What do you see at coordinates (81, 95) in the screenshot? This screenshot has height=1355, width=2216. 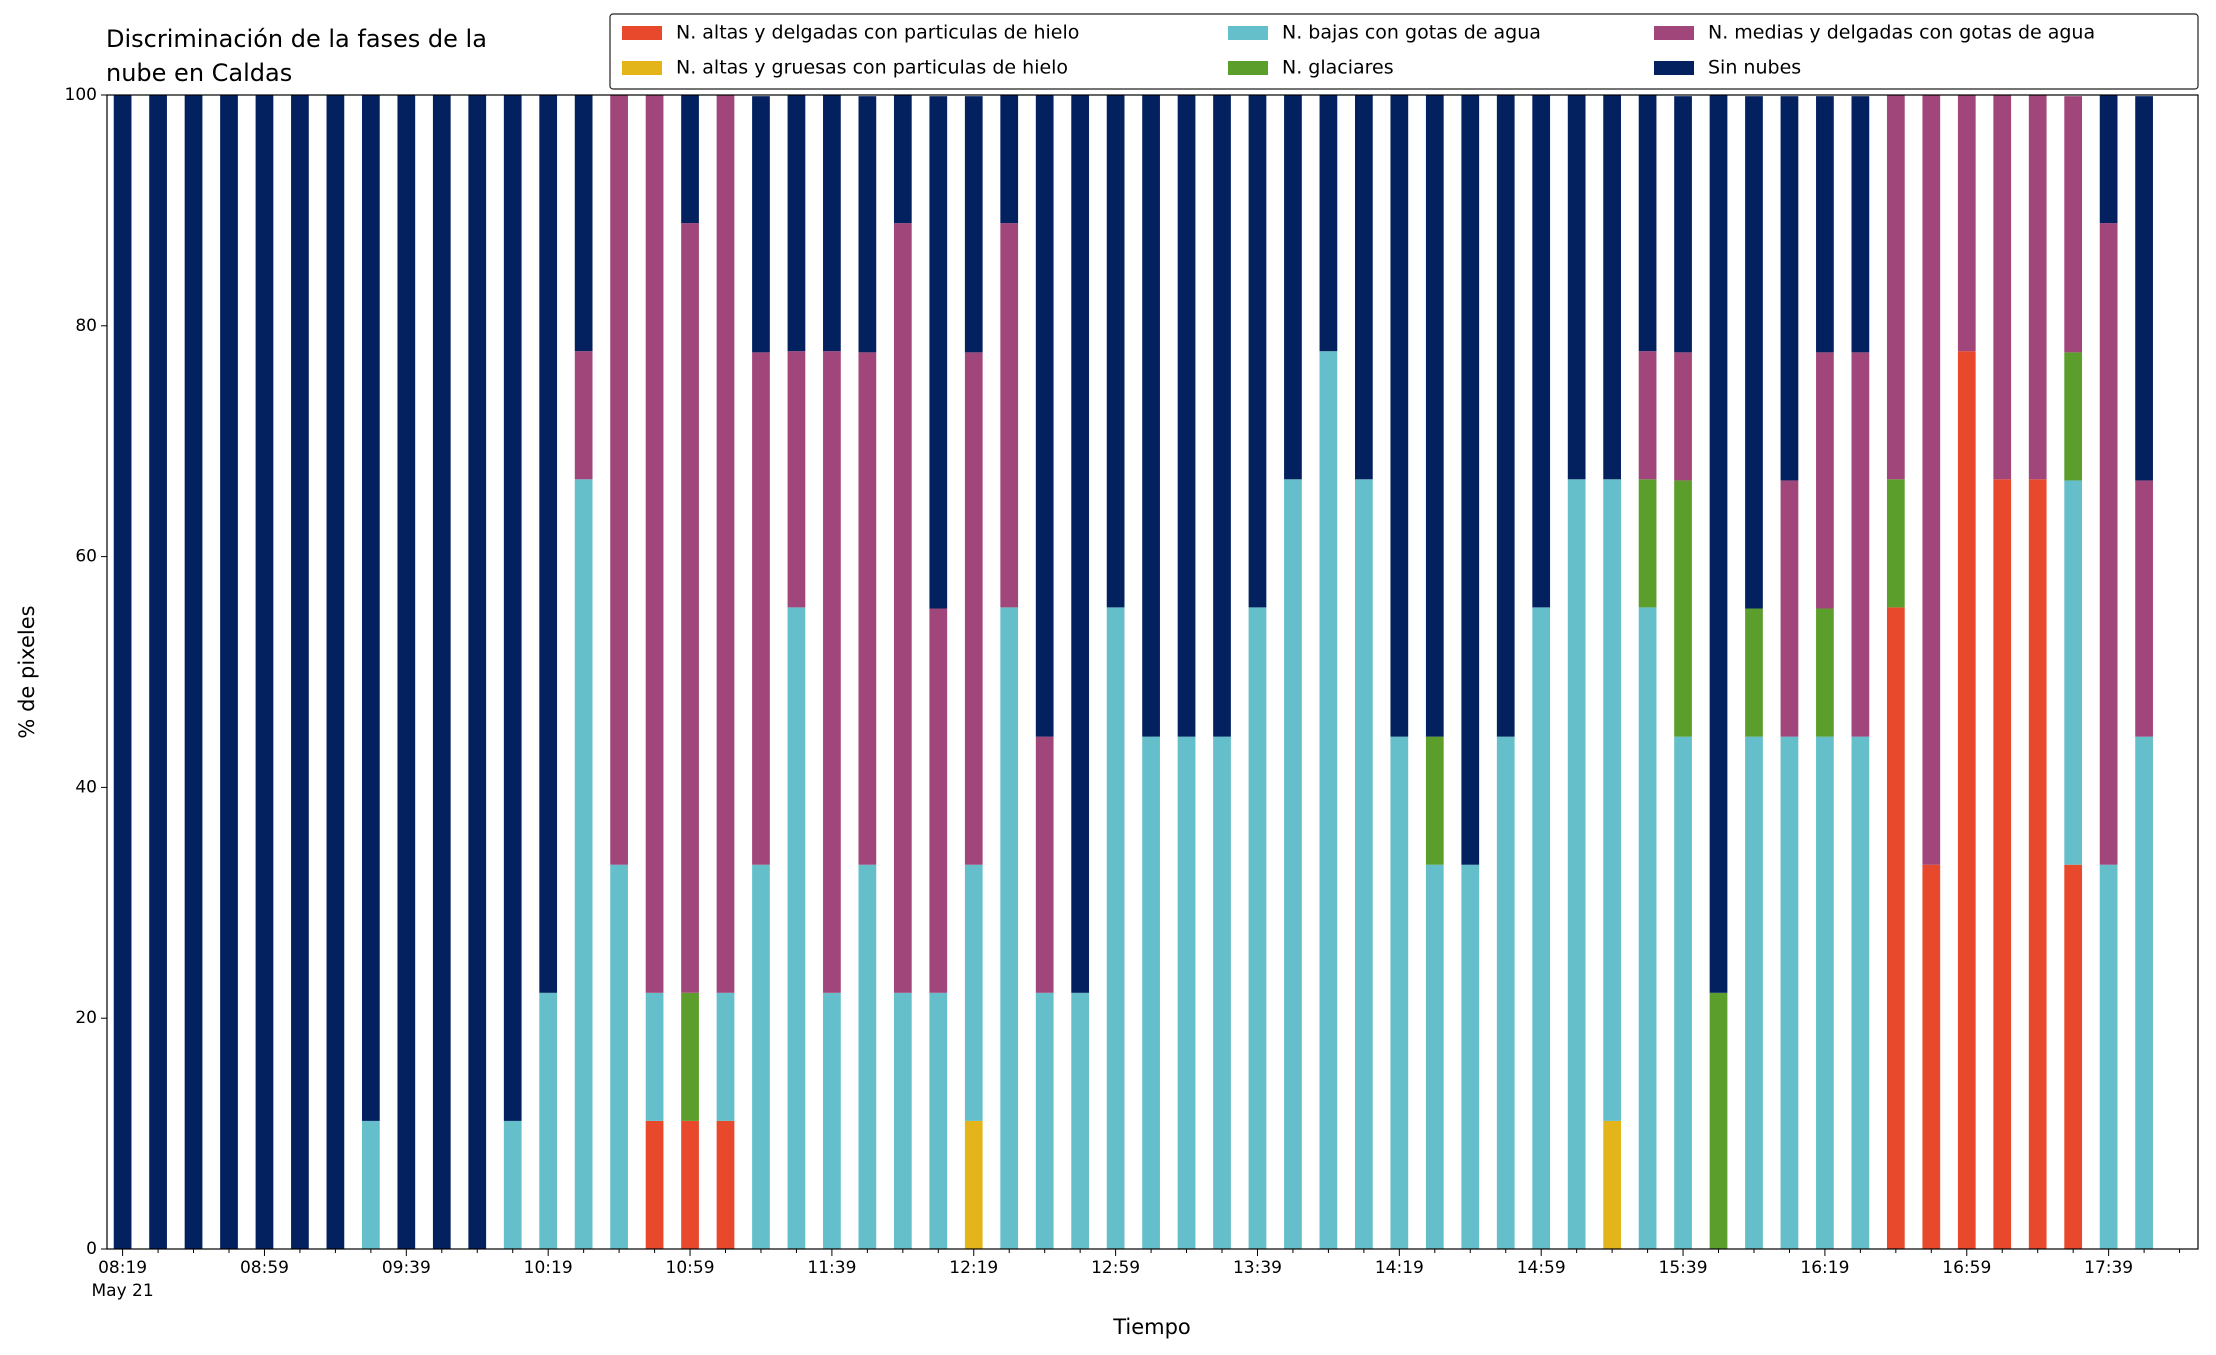 I see `y-tick-label: 100` at bounding box center [81, 95].